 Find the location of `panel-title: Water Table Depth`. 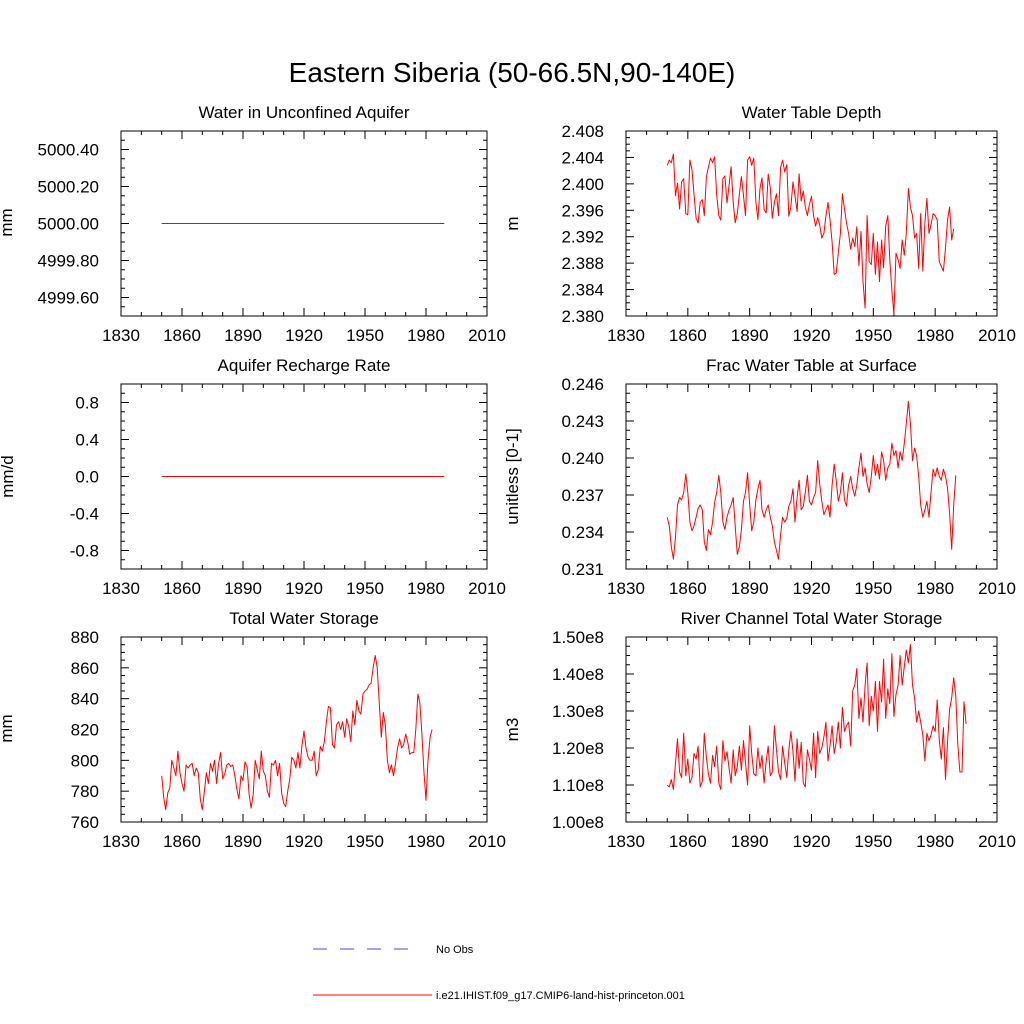

panel-title: Water Table Depth is located at coordinates (812, 112).